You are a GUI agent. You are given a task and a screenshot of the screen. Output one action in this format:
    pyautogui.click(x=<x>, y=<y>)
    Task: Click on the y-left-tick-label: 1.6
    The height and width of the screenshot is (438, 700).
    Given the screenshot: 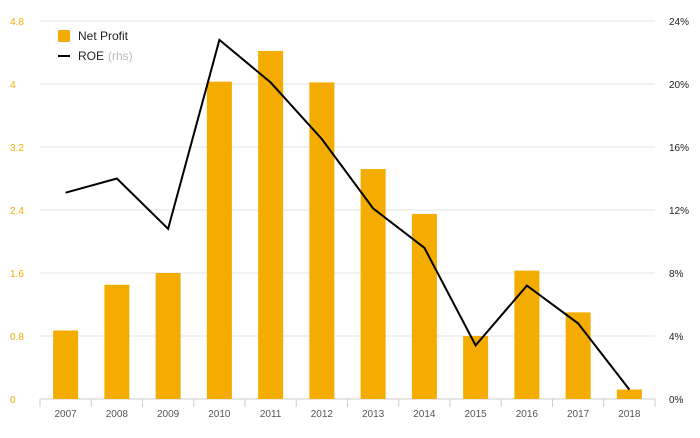 What is the action you would take?
    pyautogui.click(x=17, y=274)
    